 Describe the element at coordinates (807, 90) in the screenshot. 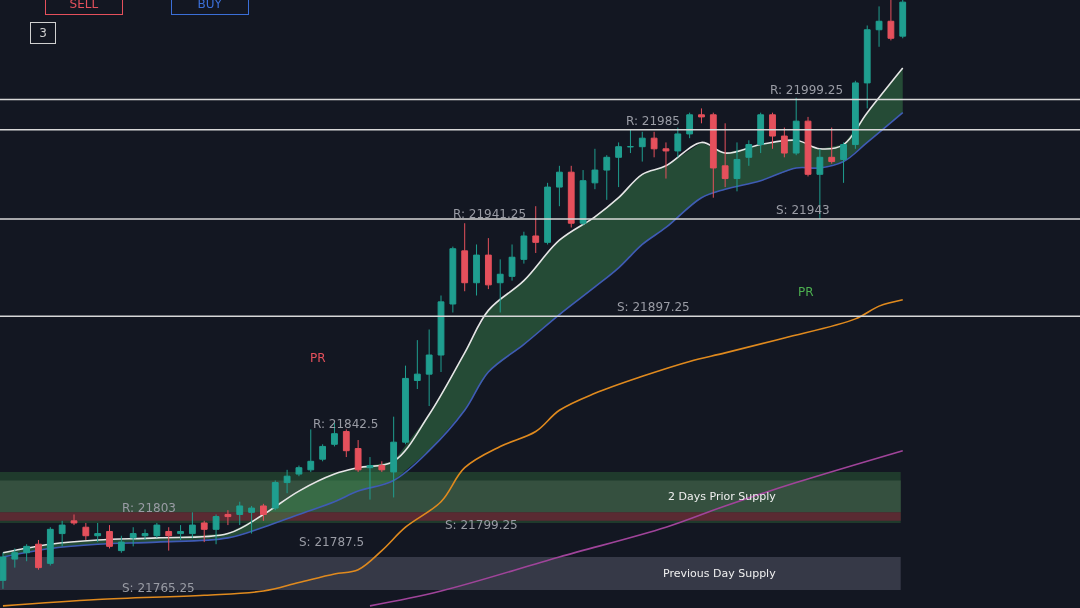

I see `ref-line-label: R: 21999.25` at that location.